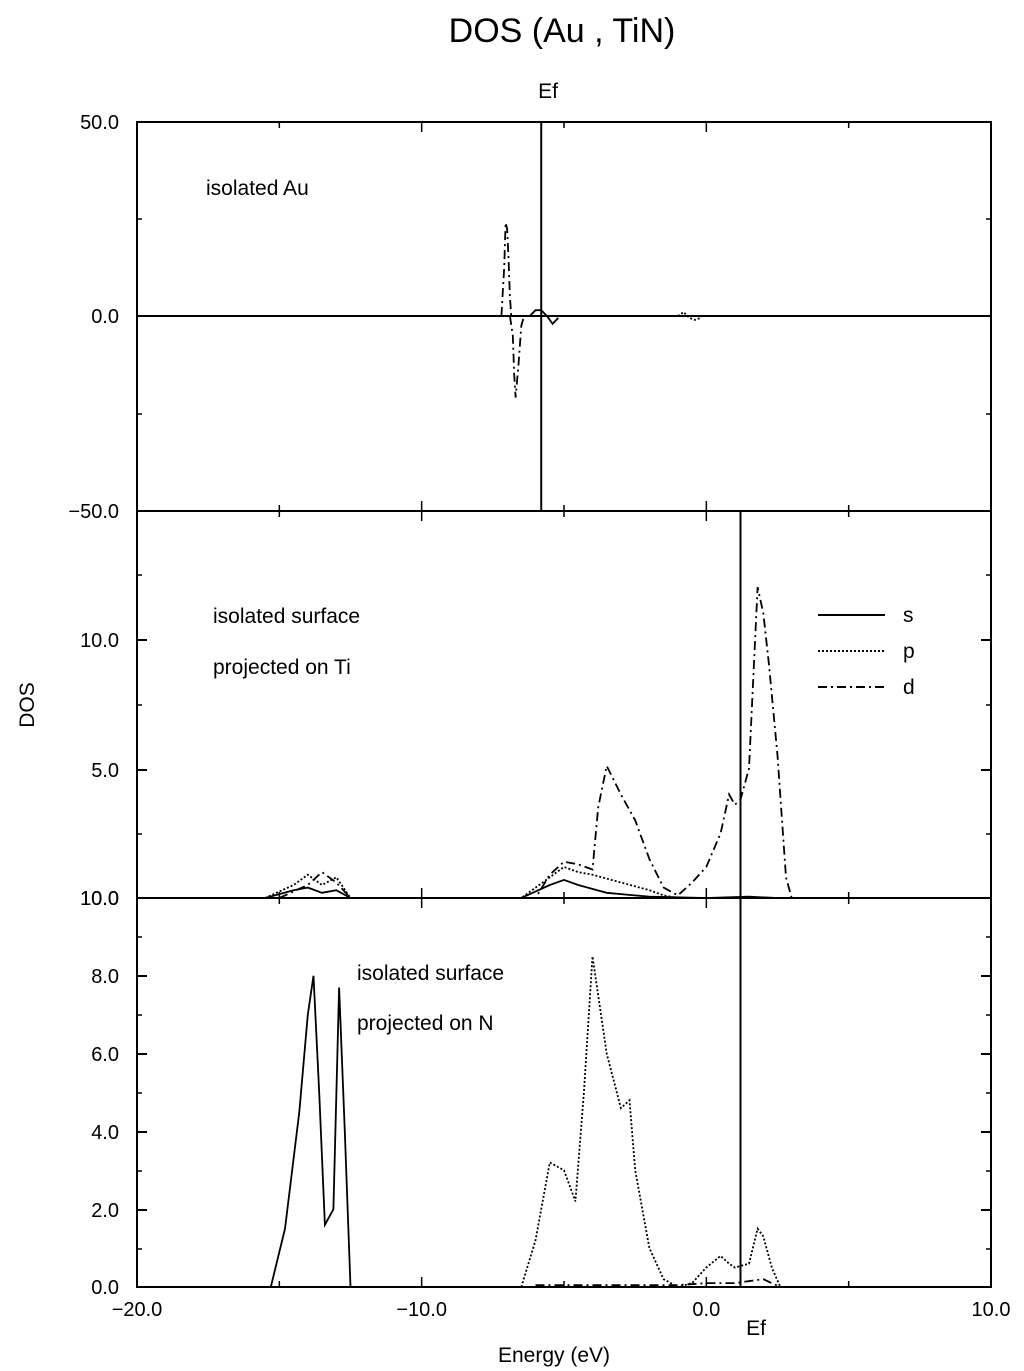 This screenshot has width=1024, height=1371. Describe the element at coordinates (554, 1355) in the screenshot. I see `x-axis-label: Energy (eV)` at that location.